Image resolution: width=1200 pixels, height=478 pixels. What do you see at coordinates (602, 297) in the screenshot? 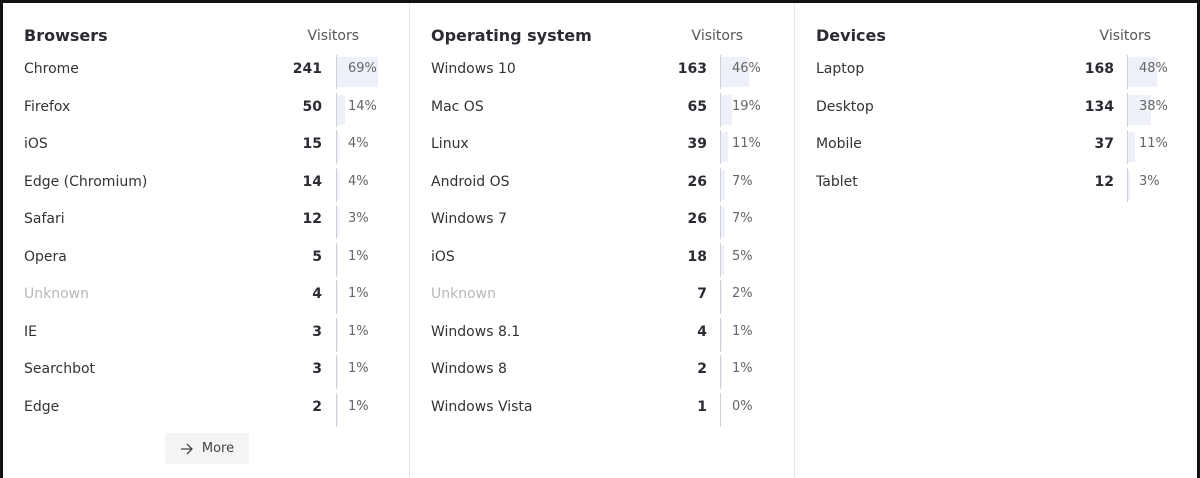
I see `row: Unknown 7 2%` at bounding box center [602, 297].